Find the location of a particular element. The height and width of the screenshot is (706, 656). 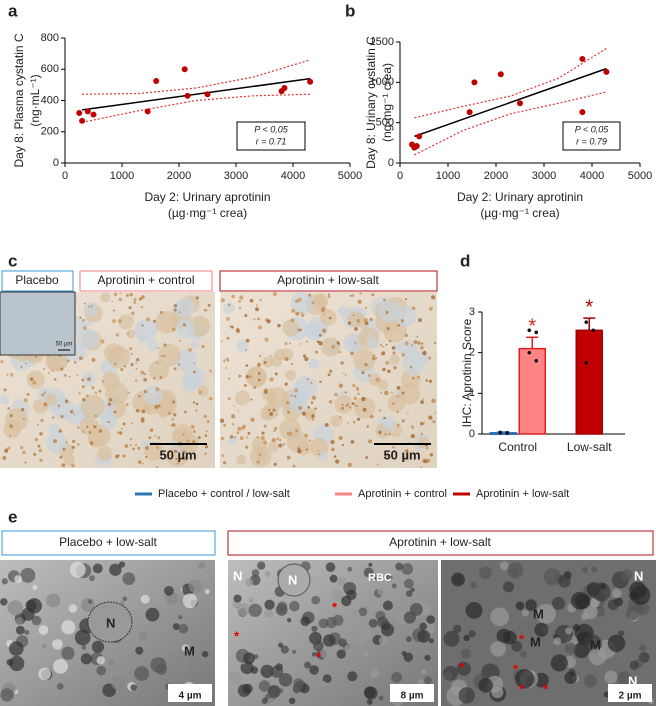

significance-star: * is located at coordinates (589, 307).